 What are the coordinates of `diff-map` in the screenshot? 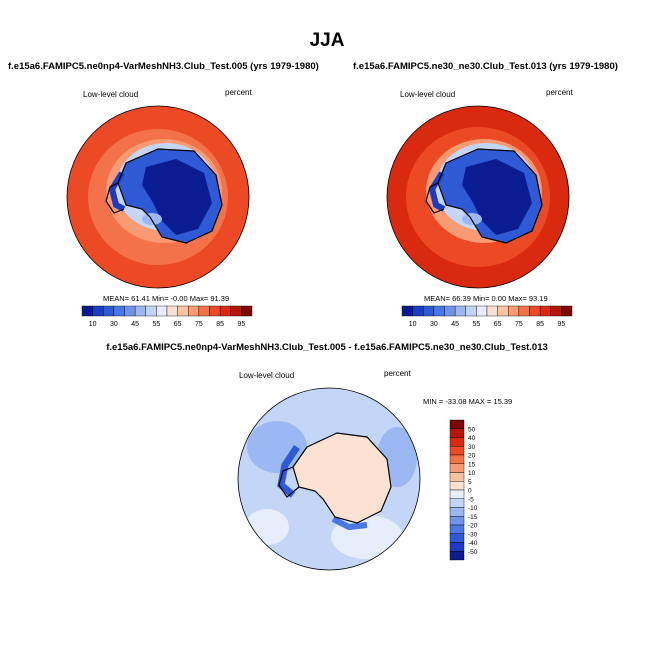 It's located at (329, 479).